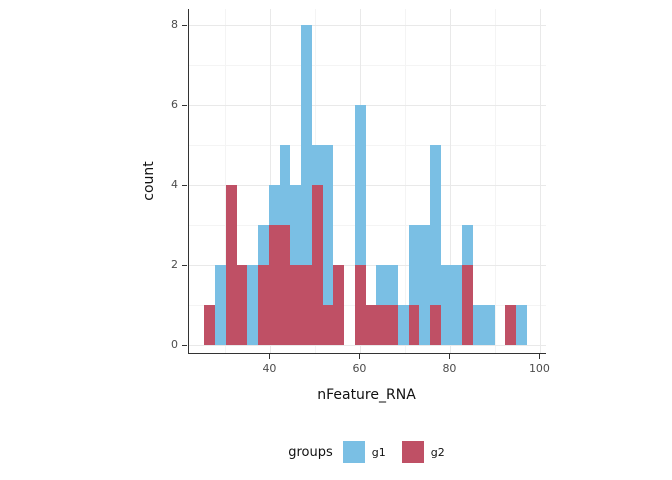 This screenshot has height=480, width=672. I want to click on legend-key-g2-swatch, so click(412, 452).